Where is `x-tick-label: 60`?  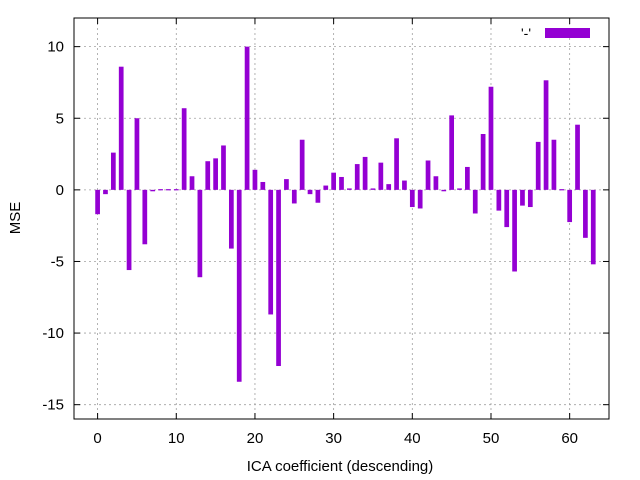
x-tick-label: 60 is located at coordinates (569, 438).